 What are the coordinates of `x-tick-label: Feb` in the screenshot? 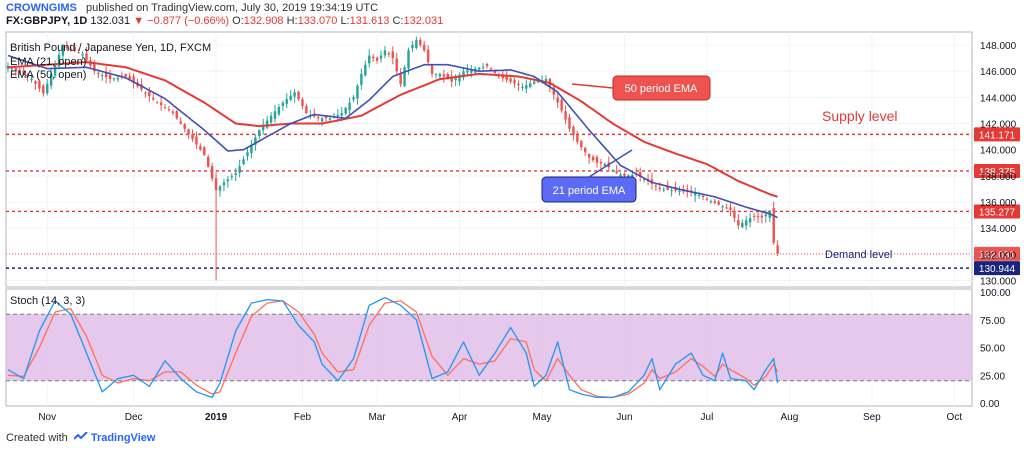 It's located at (303, 417).